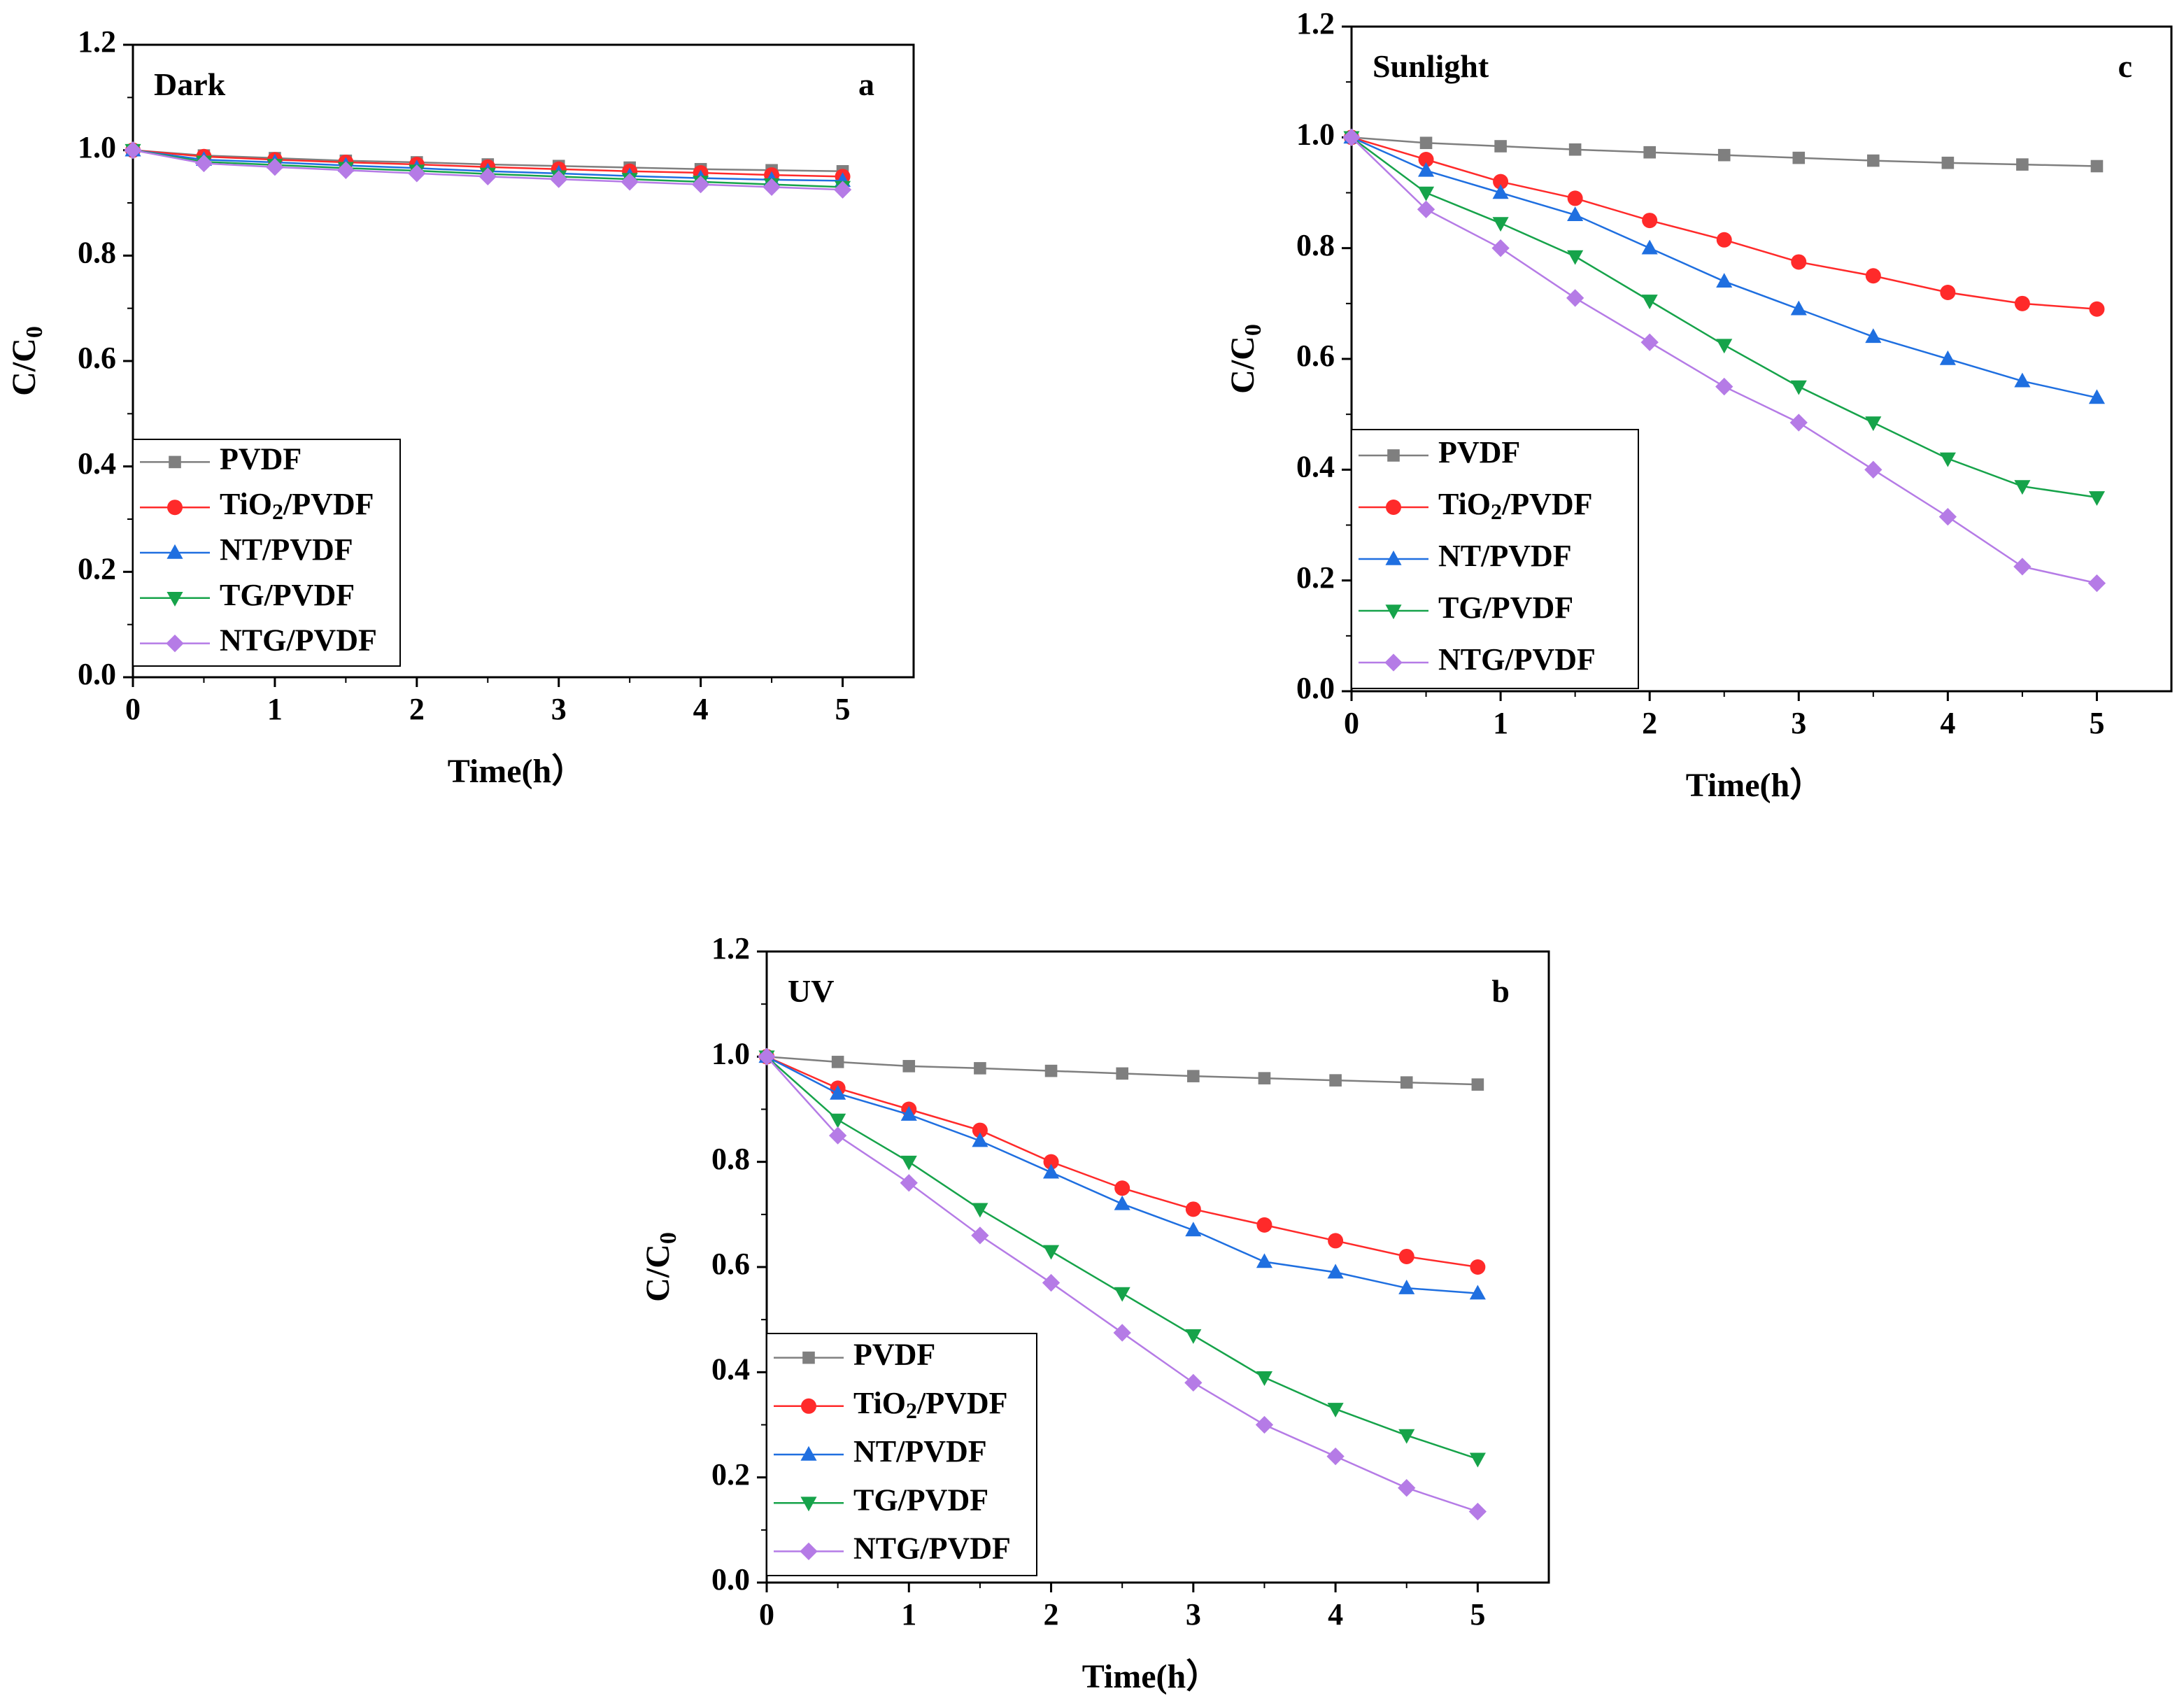 This screenshot has width=2184, height=1705. Describe the element at coordinates (1477, 659) in the screenshot. I see `legend-item-ntg-pvdf: NTG/PVDF` at that location.